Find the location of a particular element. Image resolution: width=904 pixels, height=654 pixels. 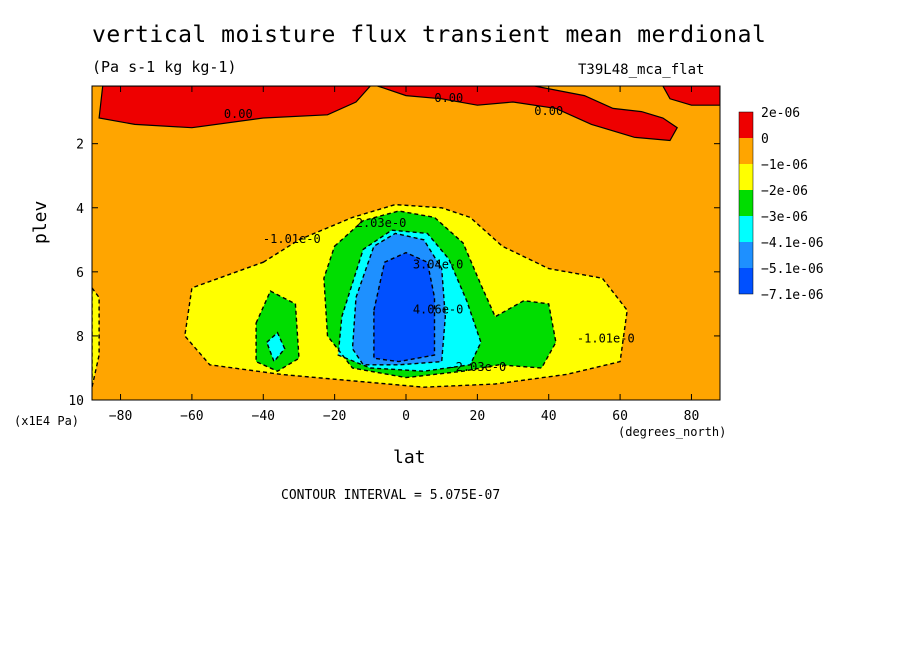

y-tick-label-1: 4 is located at coordinates (80, 209).